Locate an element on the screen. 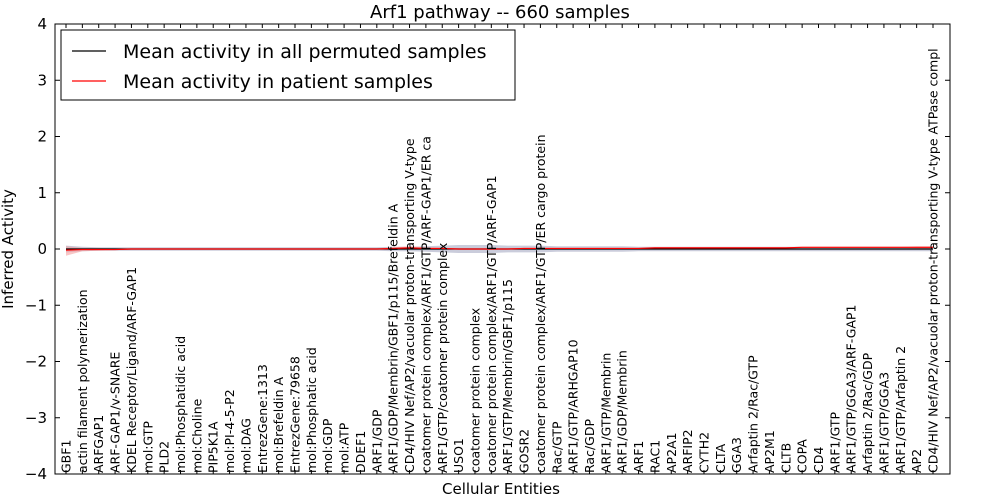 The width and height of the screenshot is (1000, 500). x-tick-label: ARF1/GDP is located at coordinates (376, 441).